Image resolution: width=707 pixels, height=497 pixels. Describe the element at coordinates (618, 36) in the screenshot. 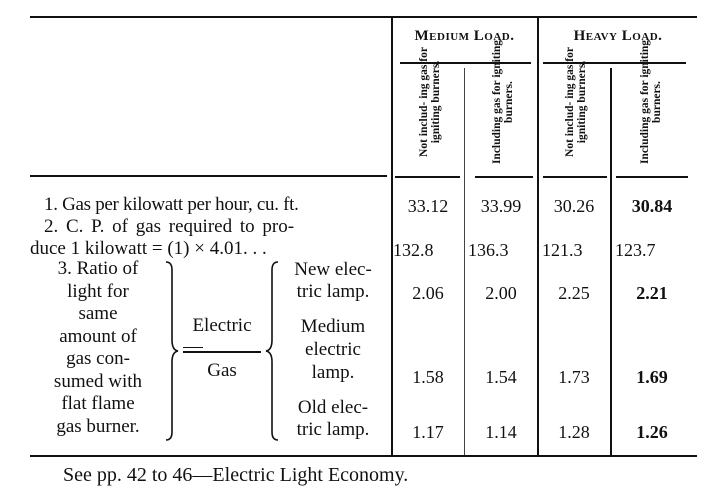

I see `group-header-heavy-load: Heavy Load.` at that location.